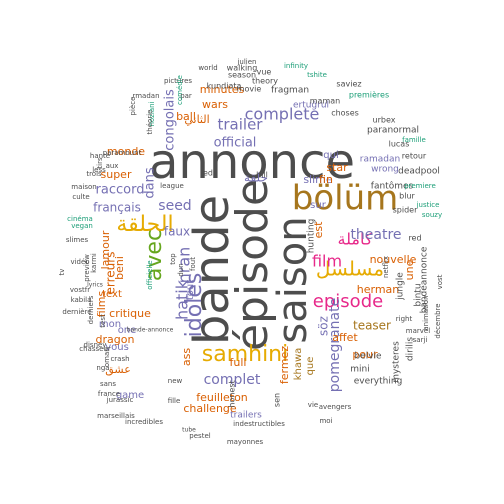 Image resolution: width=504 pixels, height=504 pixels. Describe the element at coordinates (337, 167) in the screenshot. I see `word-star: star` at that location.